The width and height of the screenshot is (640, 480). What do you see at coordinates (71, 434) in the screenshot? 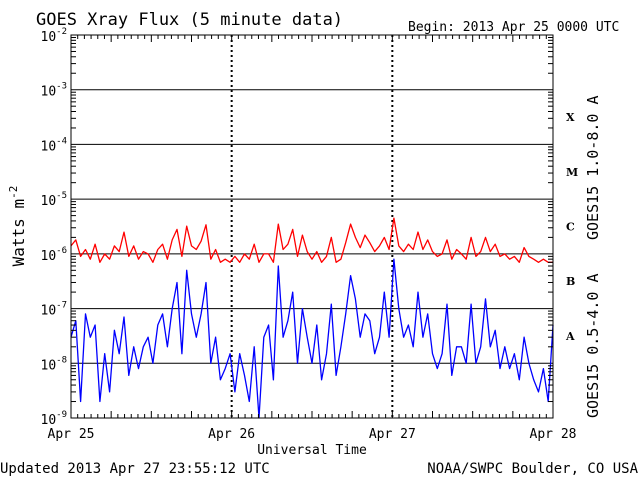
I see `x-tick-label: Apr 25` at bounding box center [71, 434].